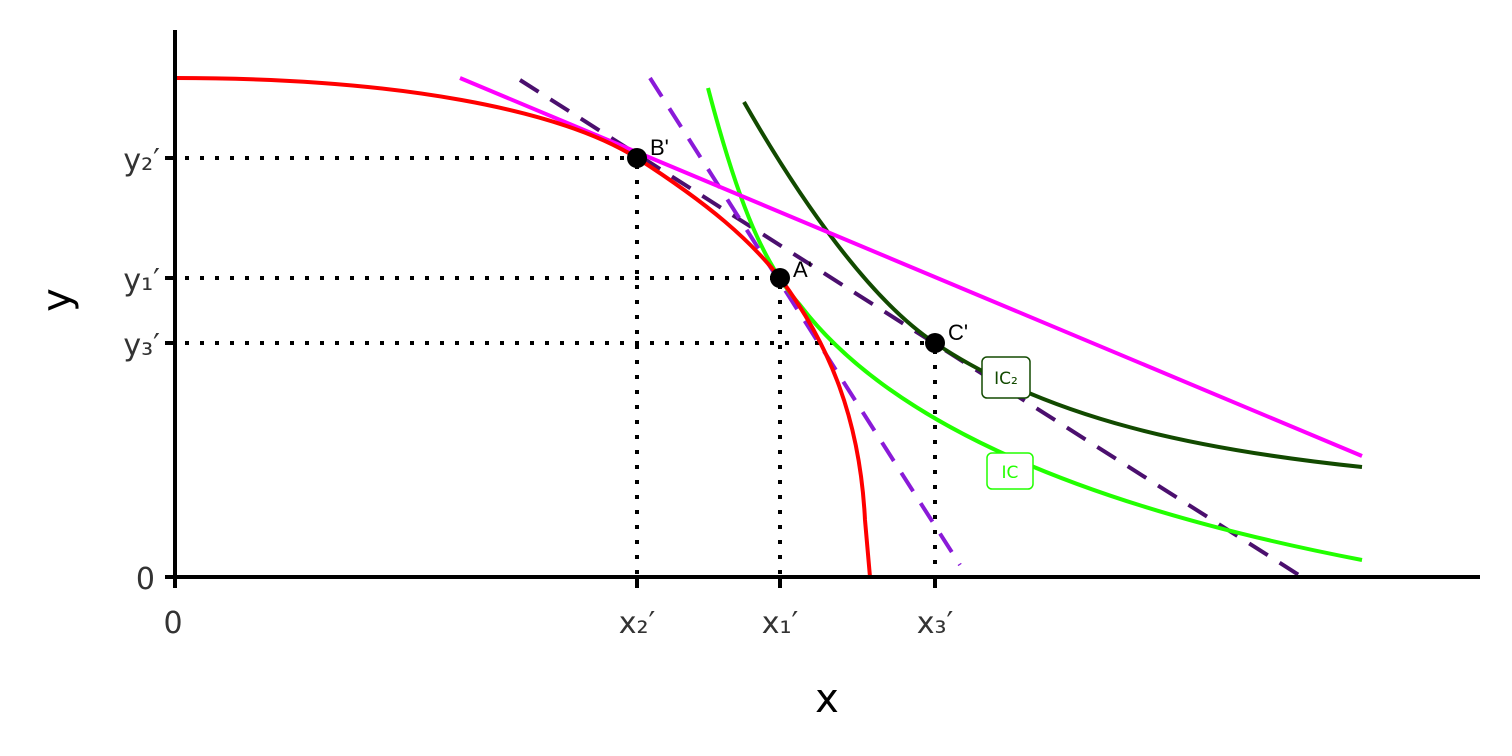 The image size is (1512, 756). I want to click on curve-label: IC, so click(1010, 473).